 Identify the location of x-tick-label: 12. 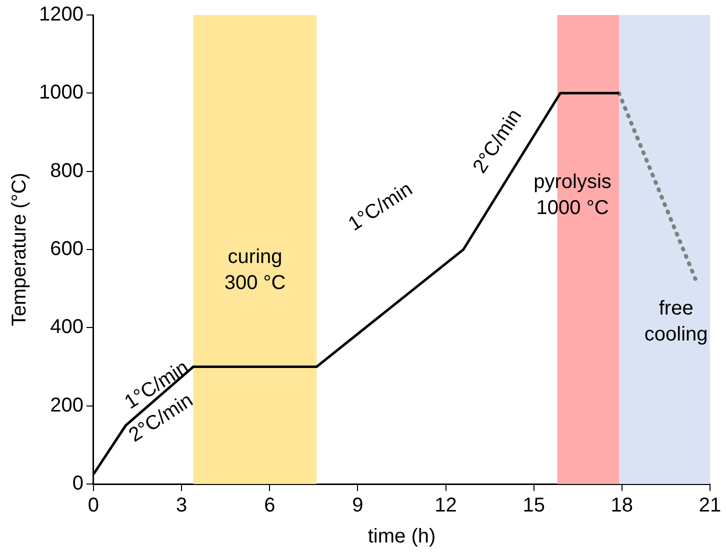
(445, 505).